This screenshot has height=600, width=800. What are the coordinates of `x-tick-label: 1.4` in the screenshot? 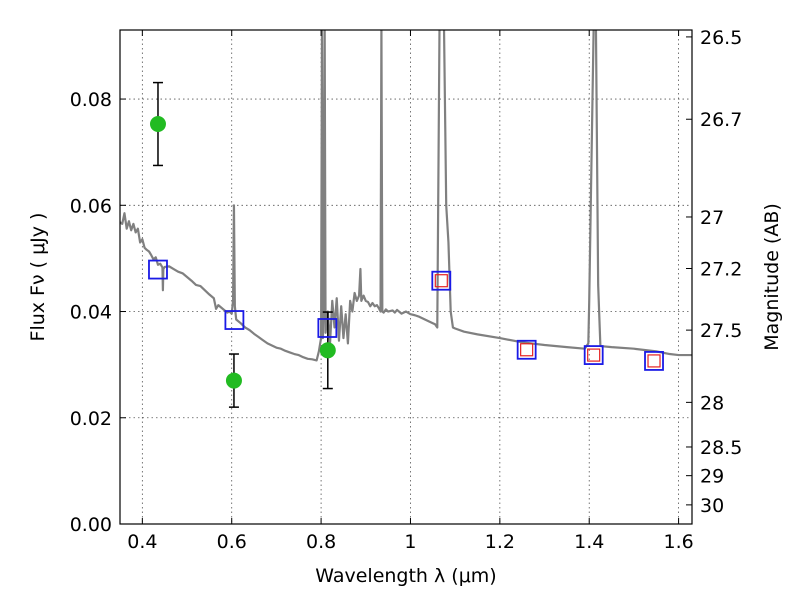 It's located at (589, 542).